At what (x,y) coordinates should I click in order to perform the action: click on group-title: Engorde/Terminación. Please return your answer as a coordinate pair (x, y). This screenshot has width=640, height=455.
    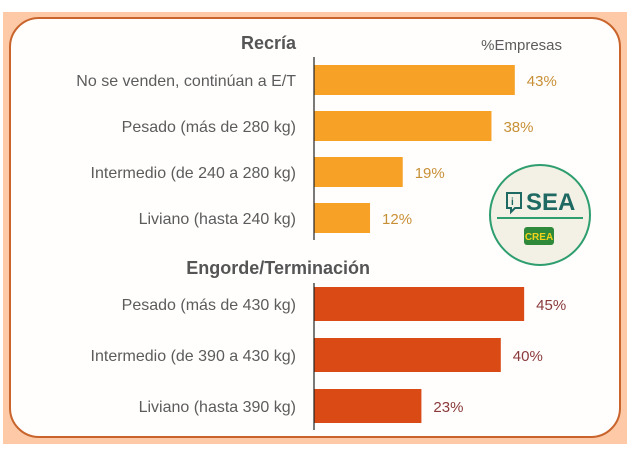
    Looking at the image, I should click on (278, 268).